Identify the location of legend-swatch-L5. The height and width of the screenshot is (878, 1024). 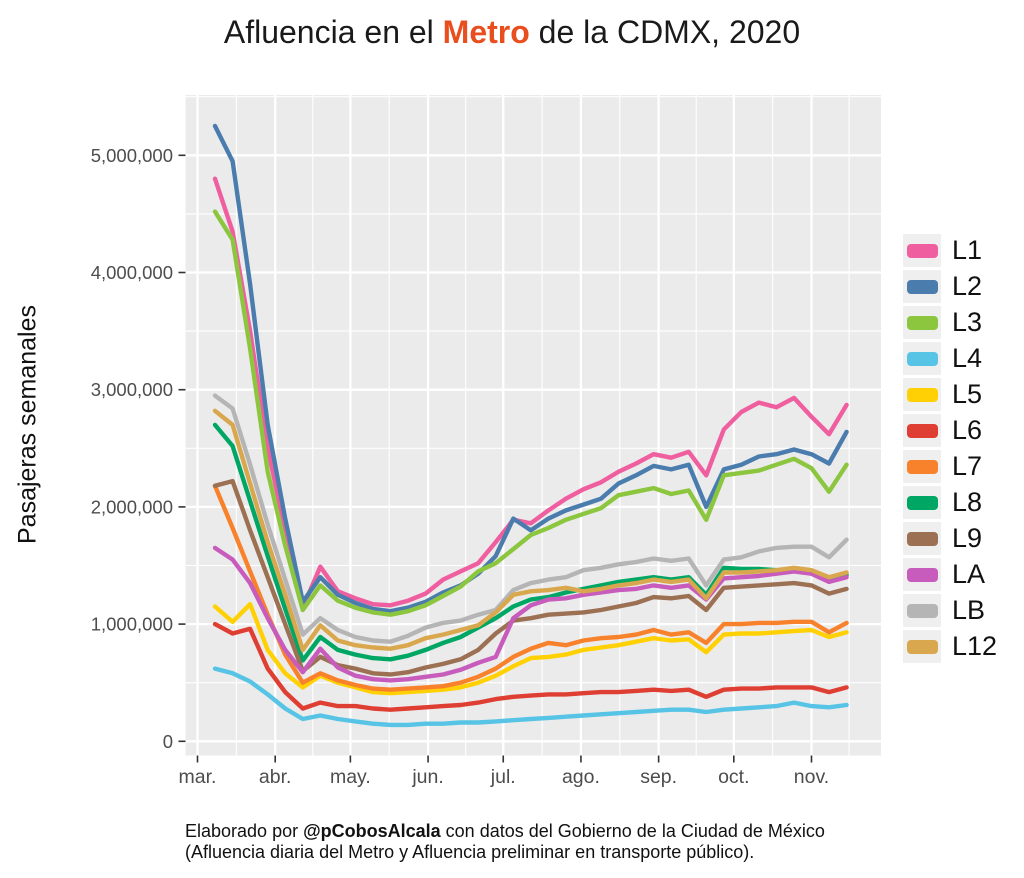
(922, 394).